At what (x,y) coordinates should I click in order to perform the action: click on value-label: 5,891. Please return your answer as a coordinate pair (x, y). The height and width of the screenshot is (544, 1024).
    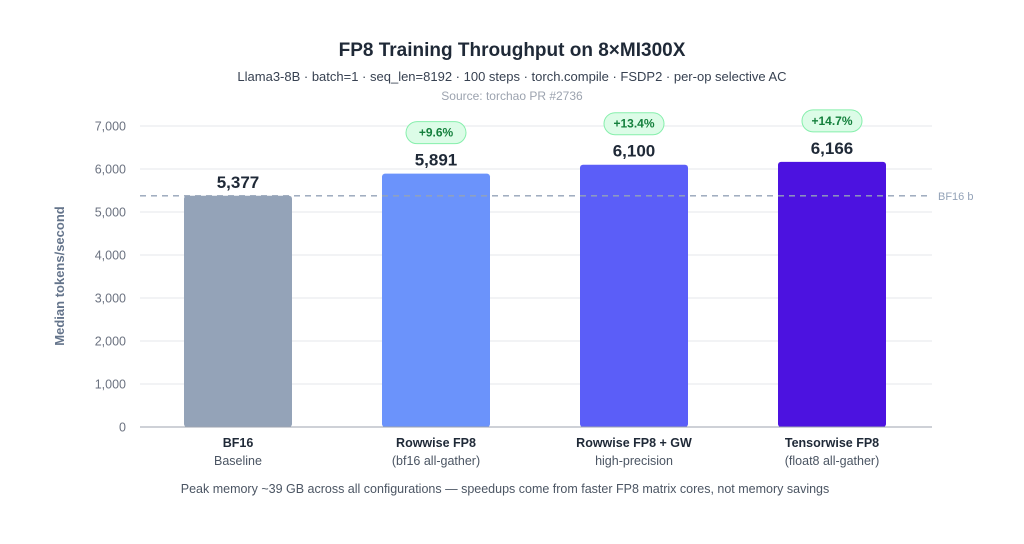
    Looking at the image, I should click on (436, 160).